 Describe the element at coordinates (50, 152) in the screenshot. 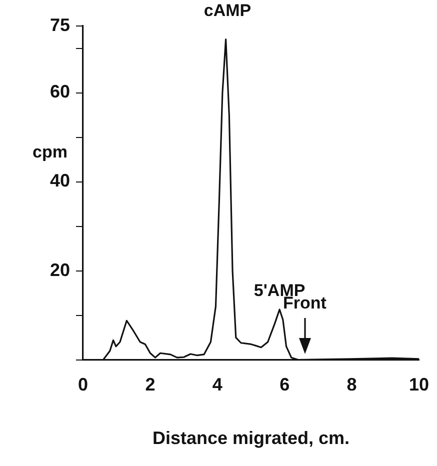

I see `y-axis-title: cpm` at that location.